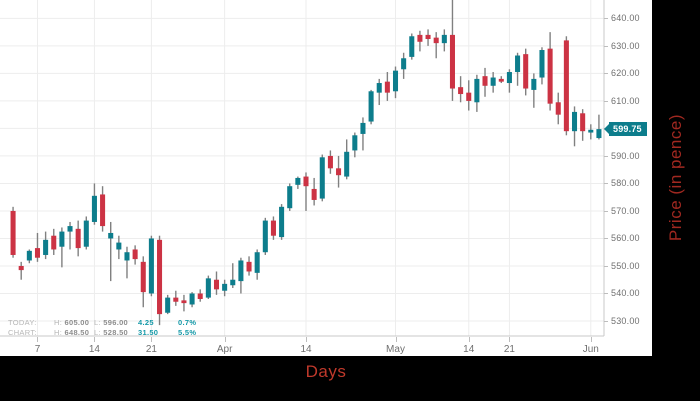 This screenshot has height=401, width=700. Describe the element at coordinates (625, 18) in the screenshot. I see `y-tick-label: 640.00` at that location.